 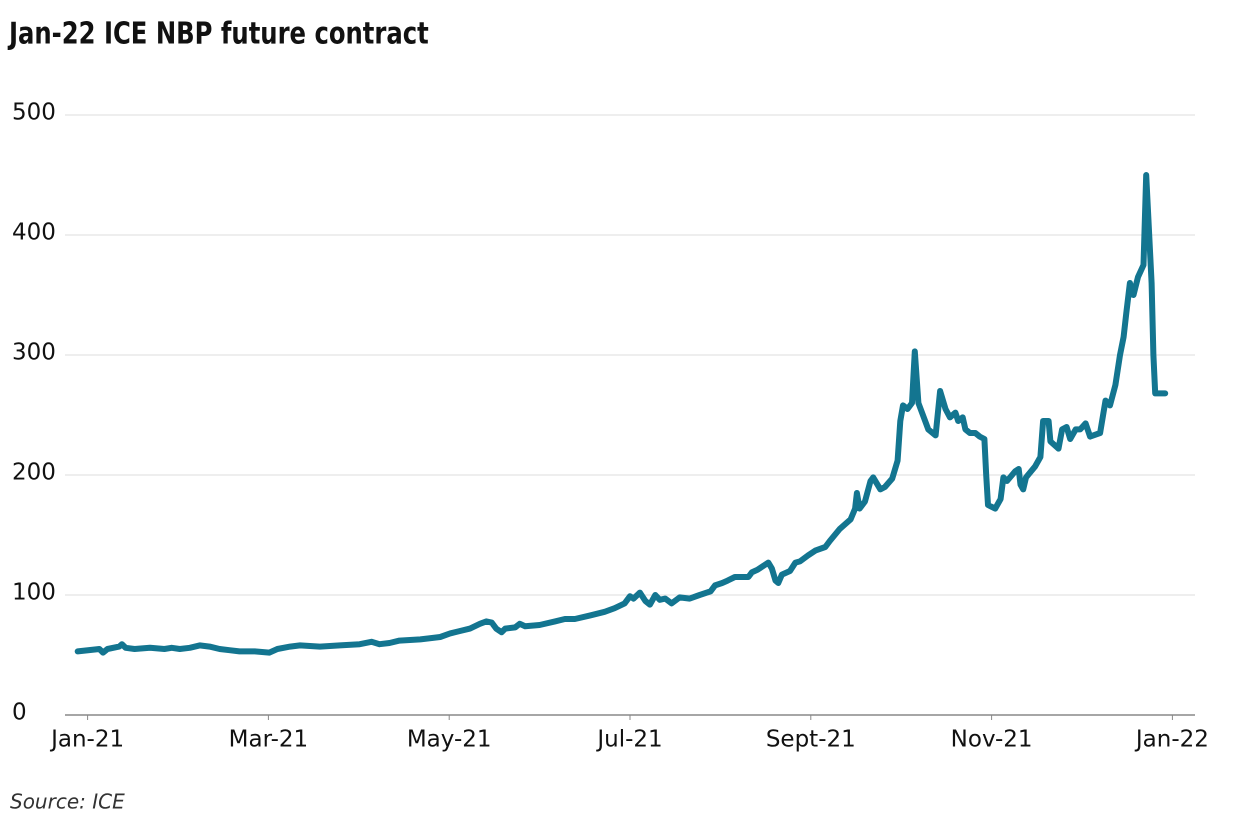 I want to click on x-tick-label: Jul-21, so click(x=628, y=740).